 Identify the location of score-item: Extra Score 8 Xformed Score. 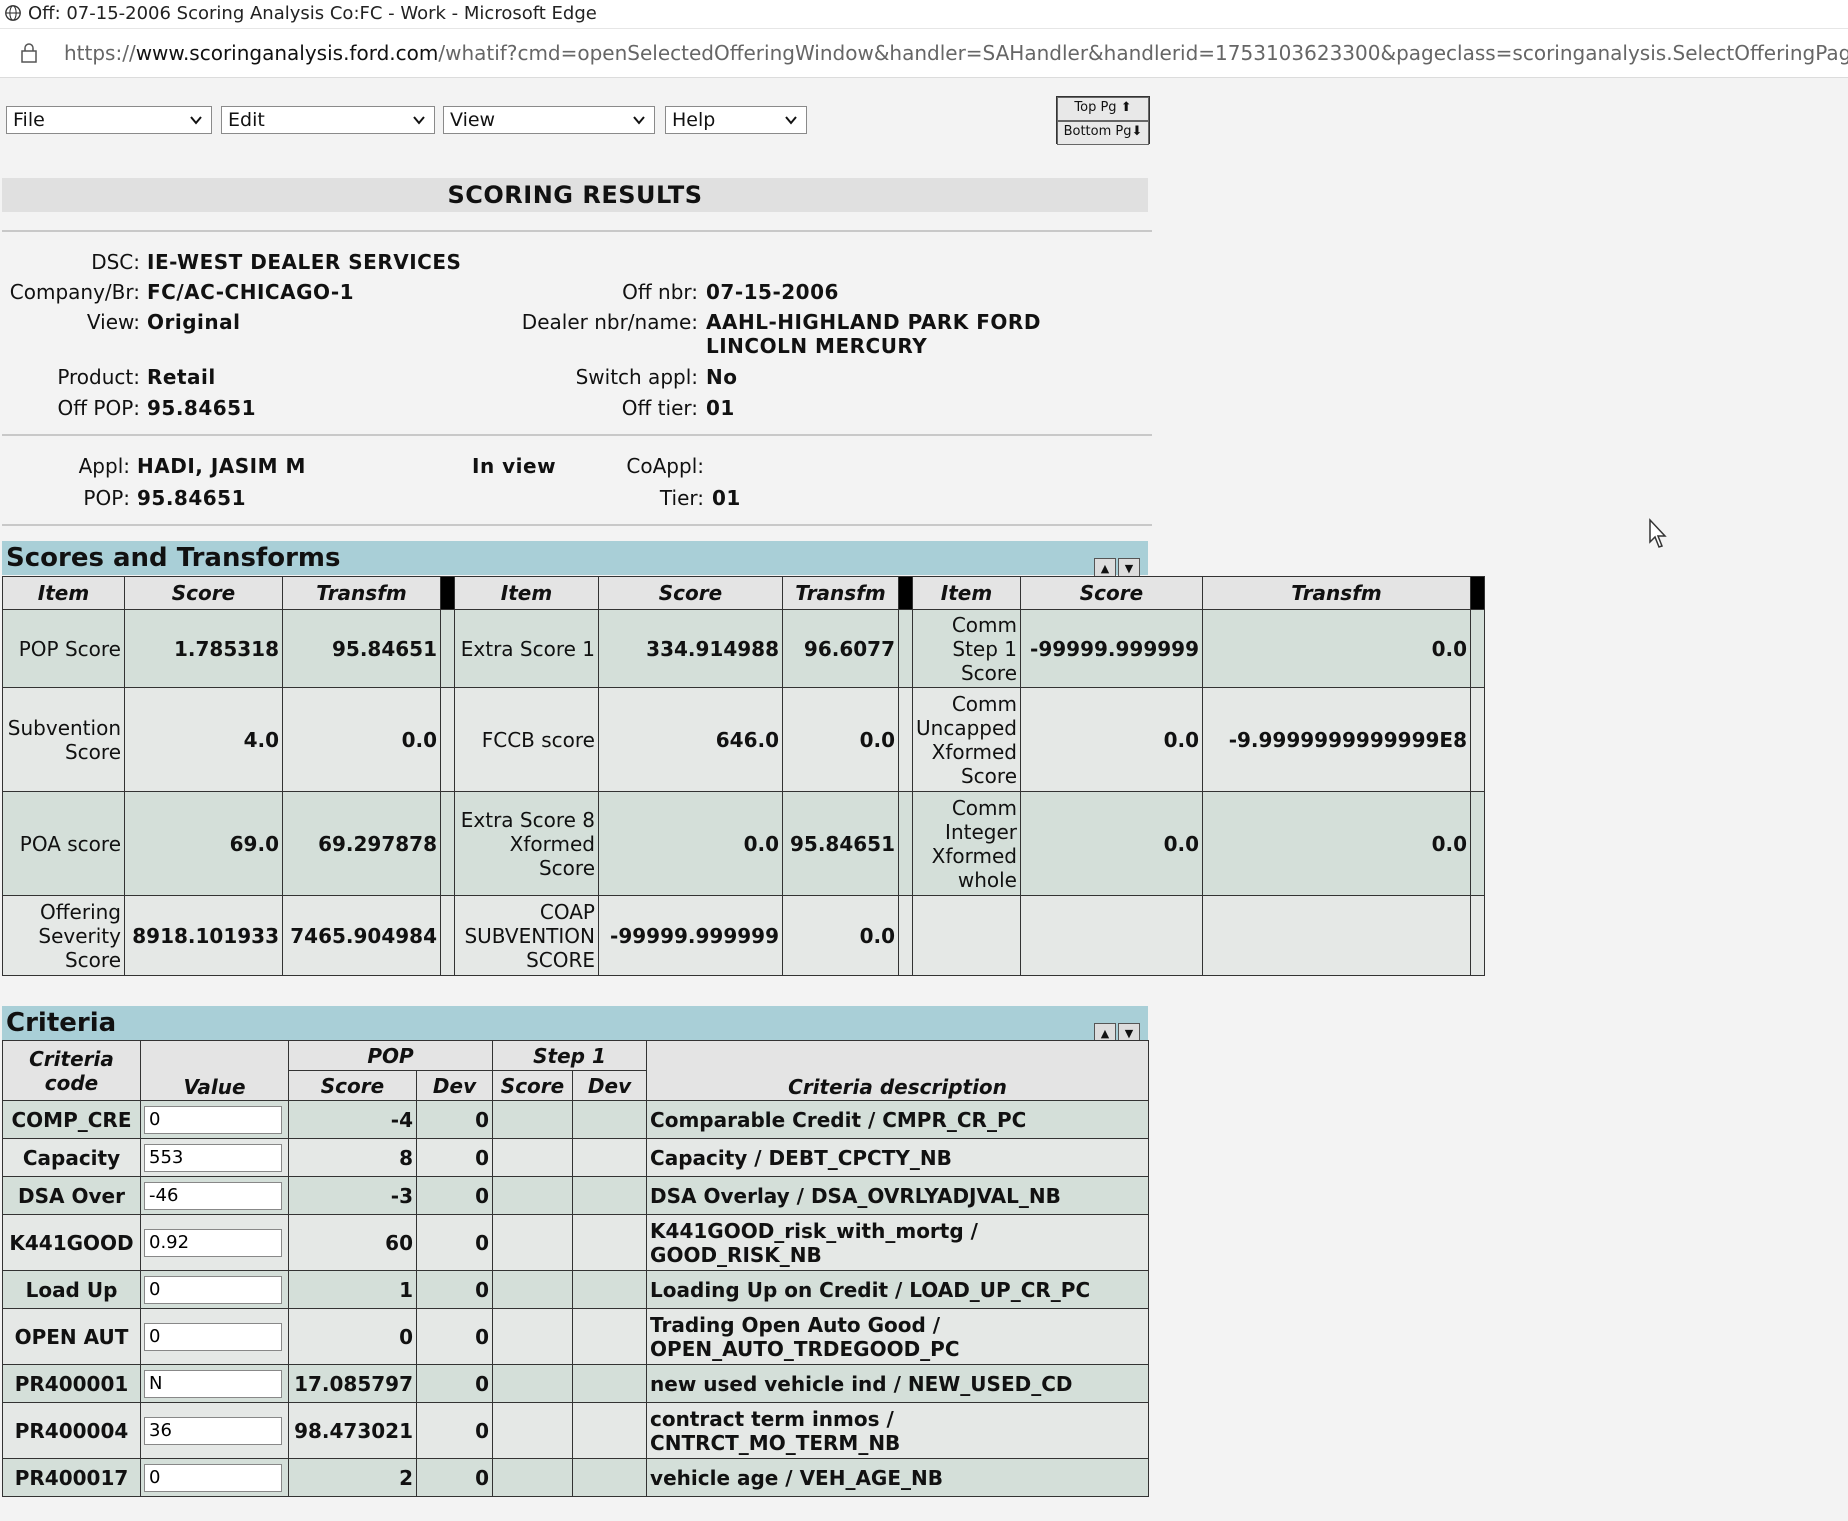
(526, 843).